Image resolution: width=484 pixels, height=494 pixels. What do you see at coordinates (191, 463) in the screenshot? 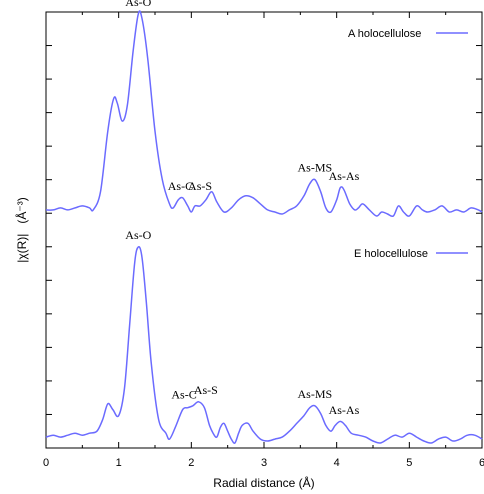
I see `x-tick-label: 2` at bounding box center [191, 463].